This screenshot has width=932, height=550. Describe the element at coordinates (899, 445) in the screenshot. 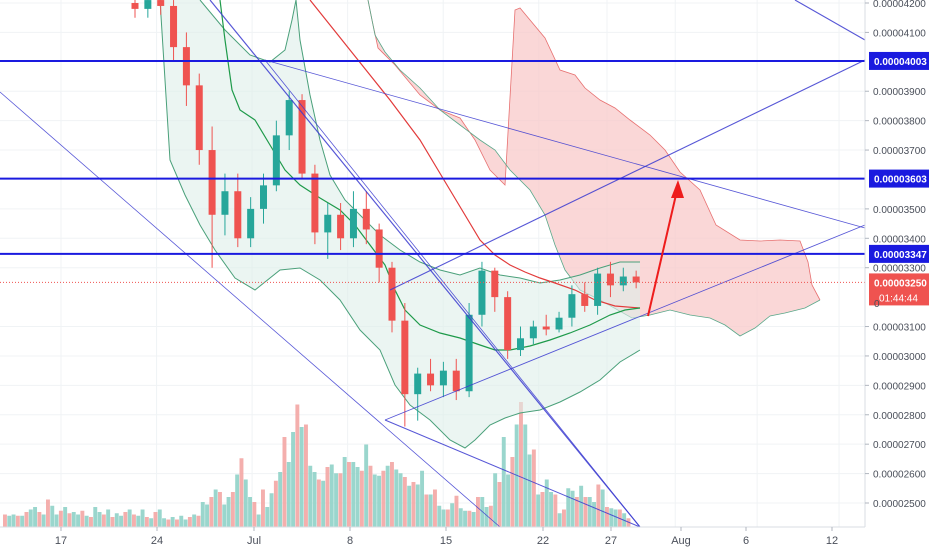

I see `price-tick-label: 0.00002700` at that location.